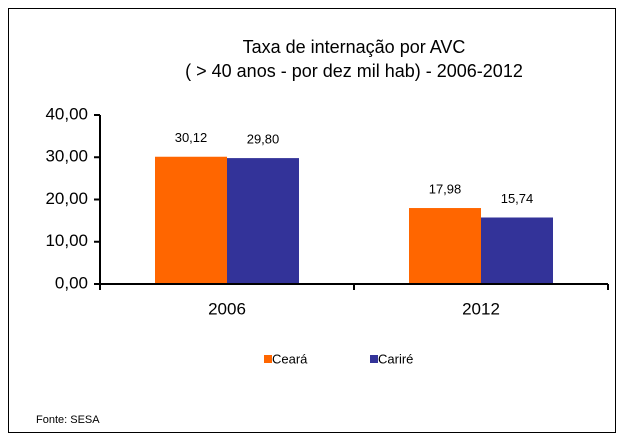 This screenshot has width=623, height=444. Describe the element at coordinates (517, 198) in the screenshot. I see `value-label: 15,74` at that location.